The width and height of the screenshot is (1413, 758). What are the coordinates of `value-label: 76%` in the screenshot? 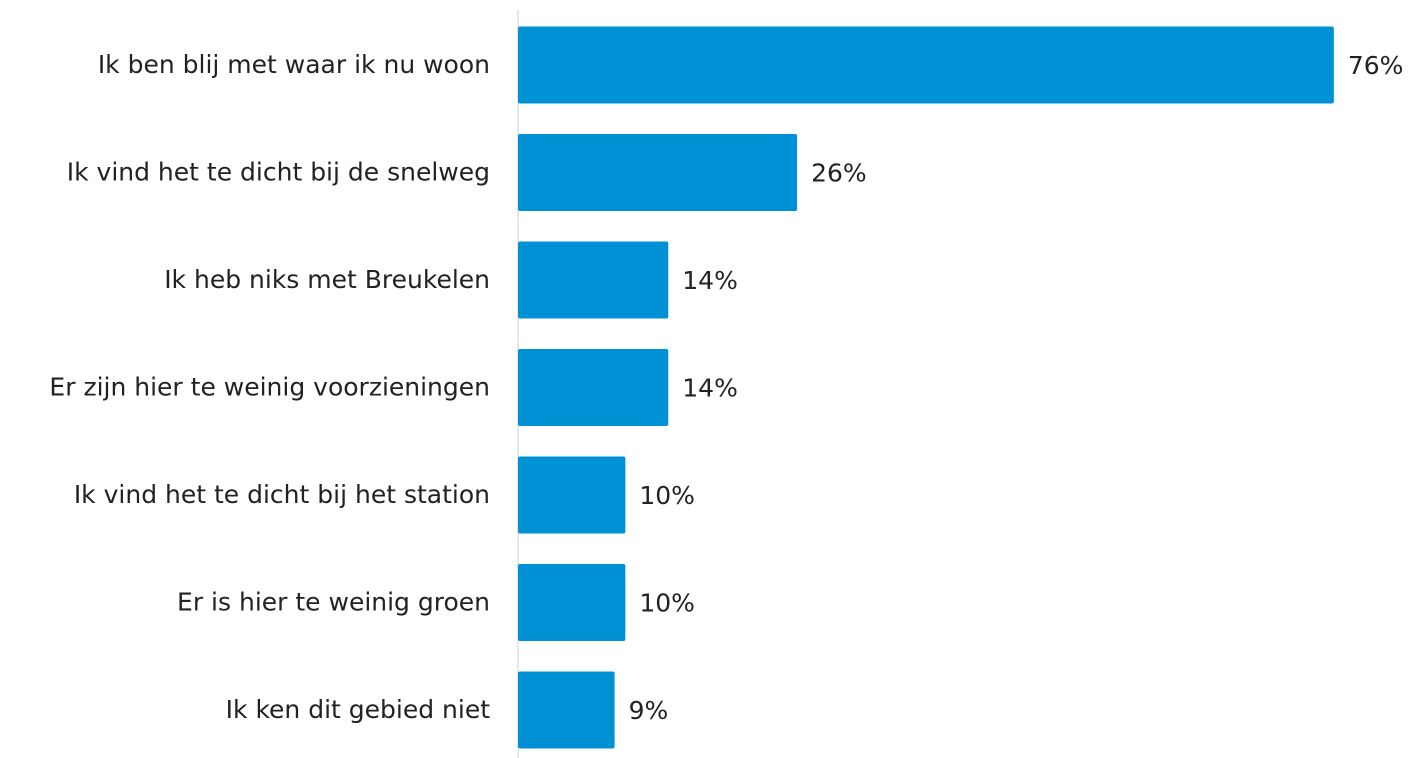 It's located at (1376, 65).